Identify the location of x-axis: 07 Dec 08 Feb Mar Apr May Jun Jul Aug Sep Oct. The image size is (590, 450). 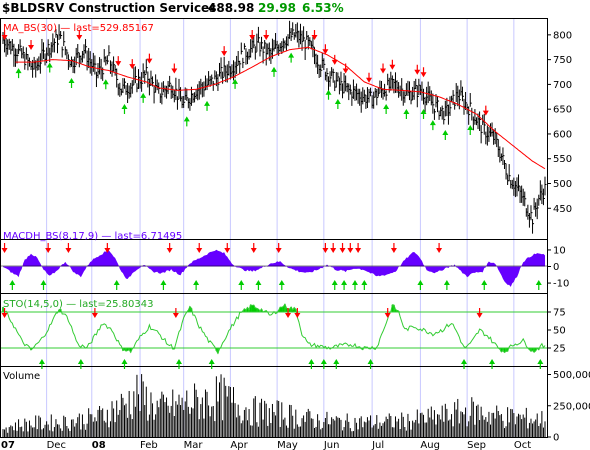
(266, 445).